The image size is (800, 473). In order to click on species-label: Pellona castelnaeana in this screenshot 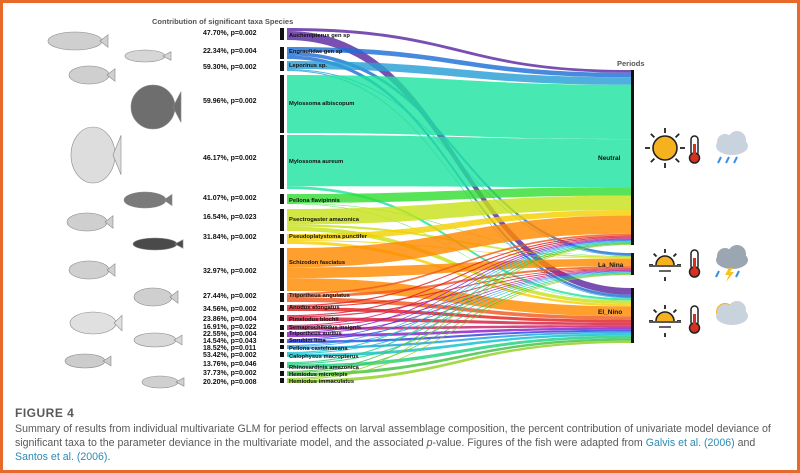, I will do `click(318, 349)`.